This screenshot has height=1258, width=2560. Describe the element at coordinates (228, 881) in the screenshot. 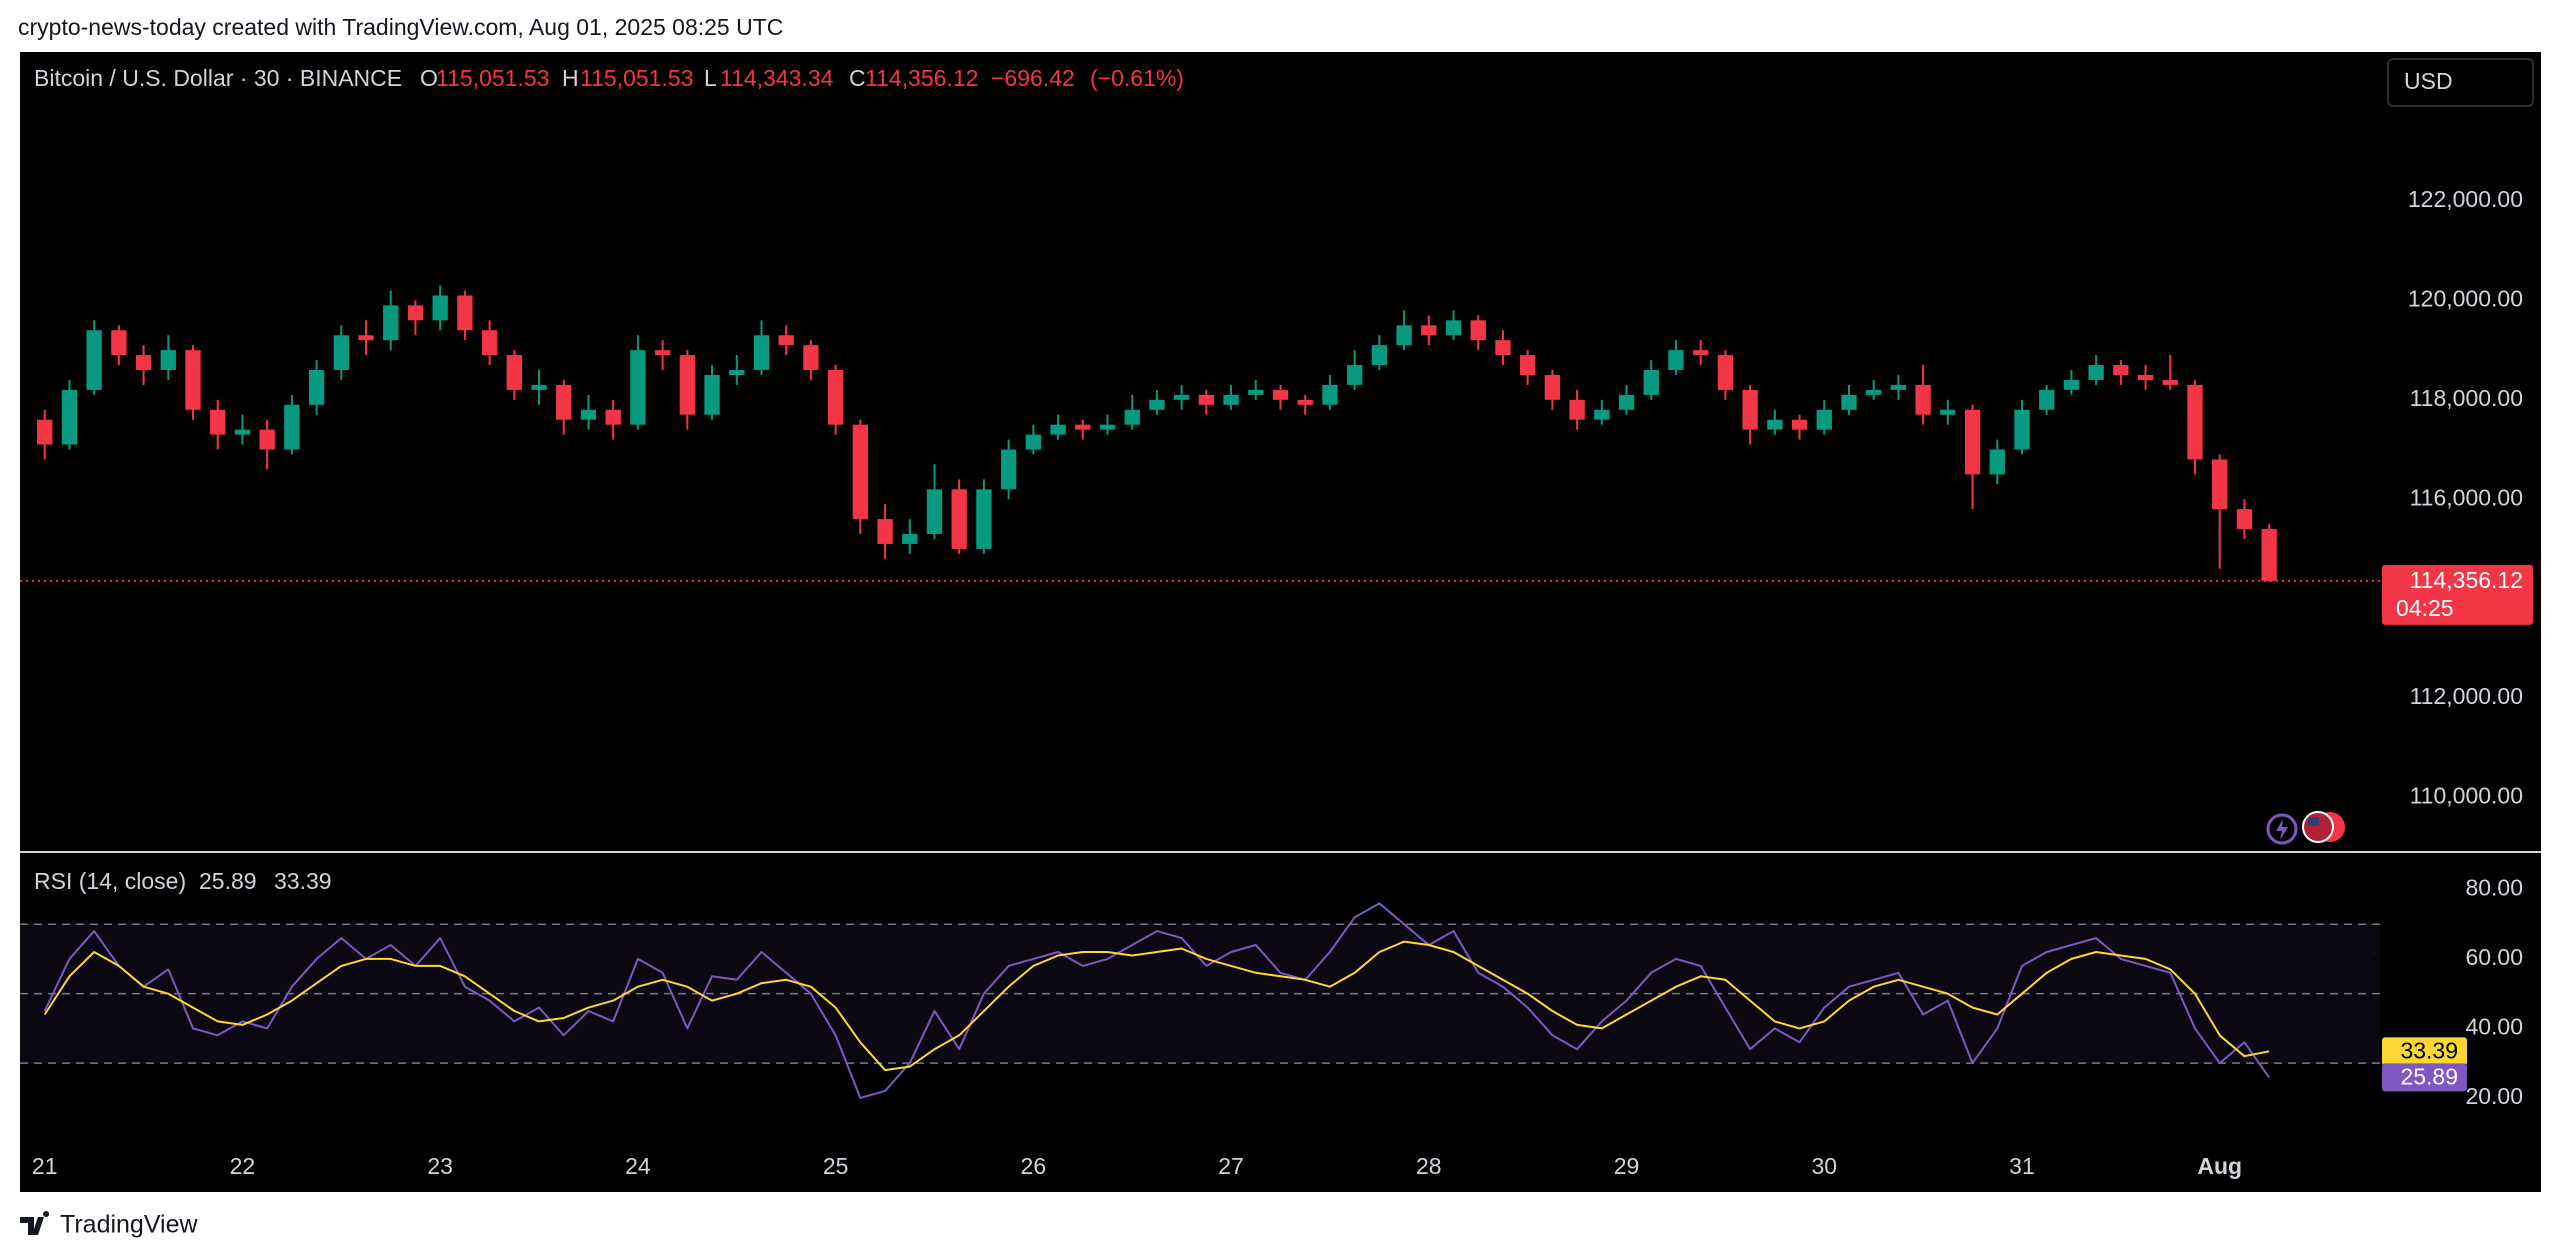

I see `rsi-legend-value: 25.89` at that location.